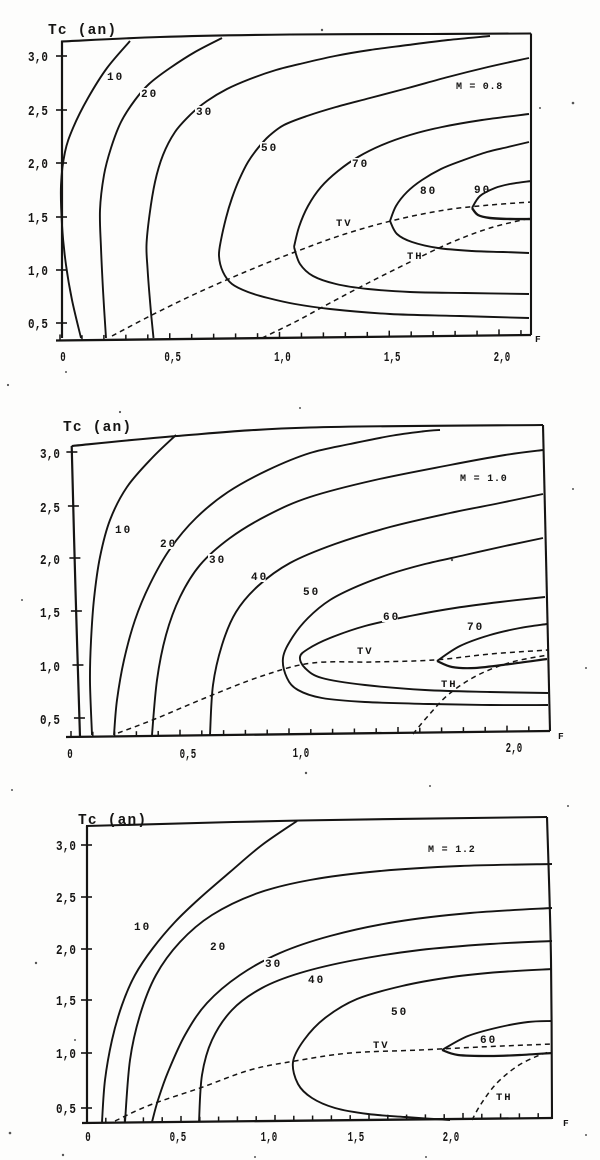 The image size is (600, 1160). I want to click on svg-text: 80, so click(428, 192).